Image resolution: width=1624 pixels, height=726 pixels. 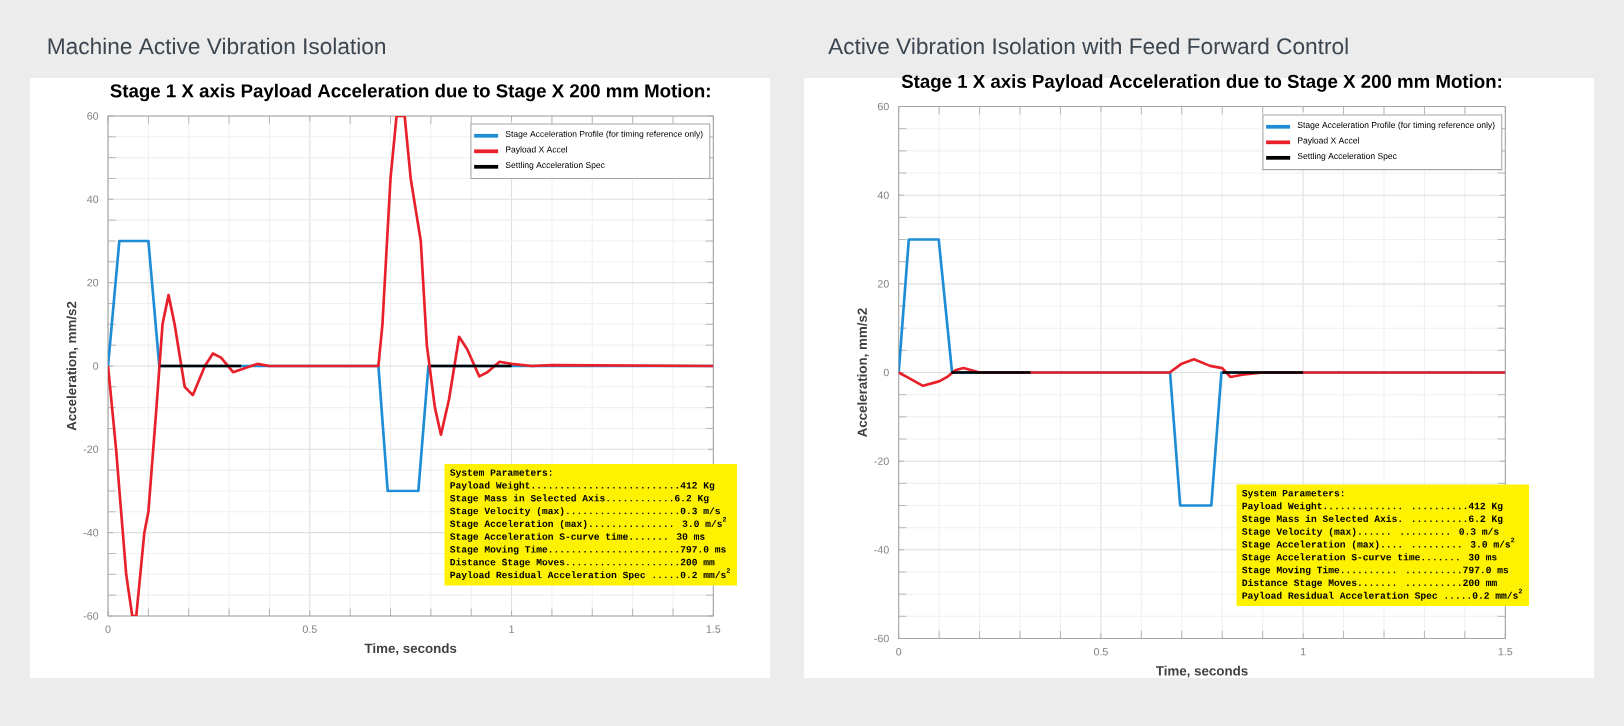 I want to click on chart-title: Machine Active Vibration Isolation, so click(x=216, y=46).